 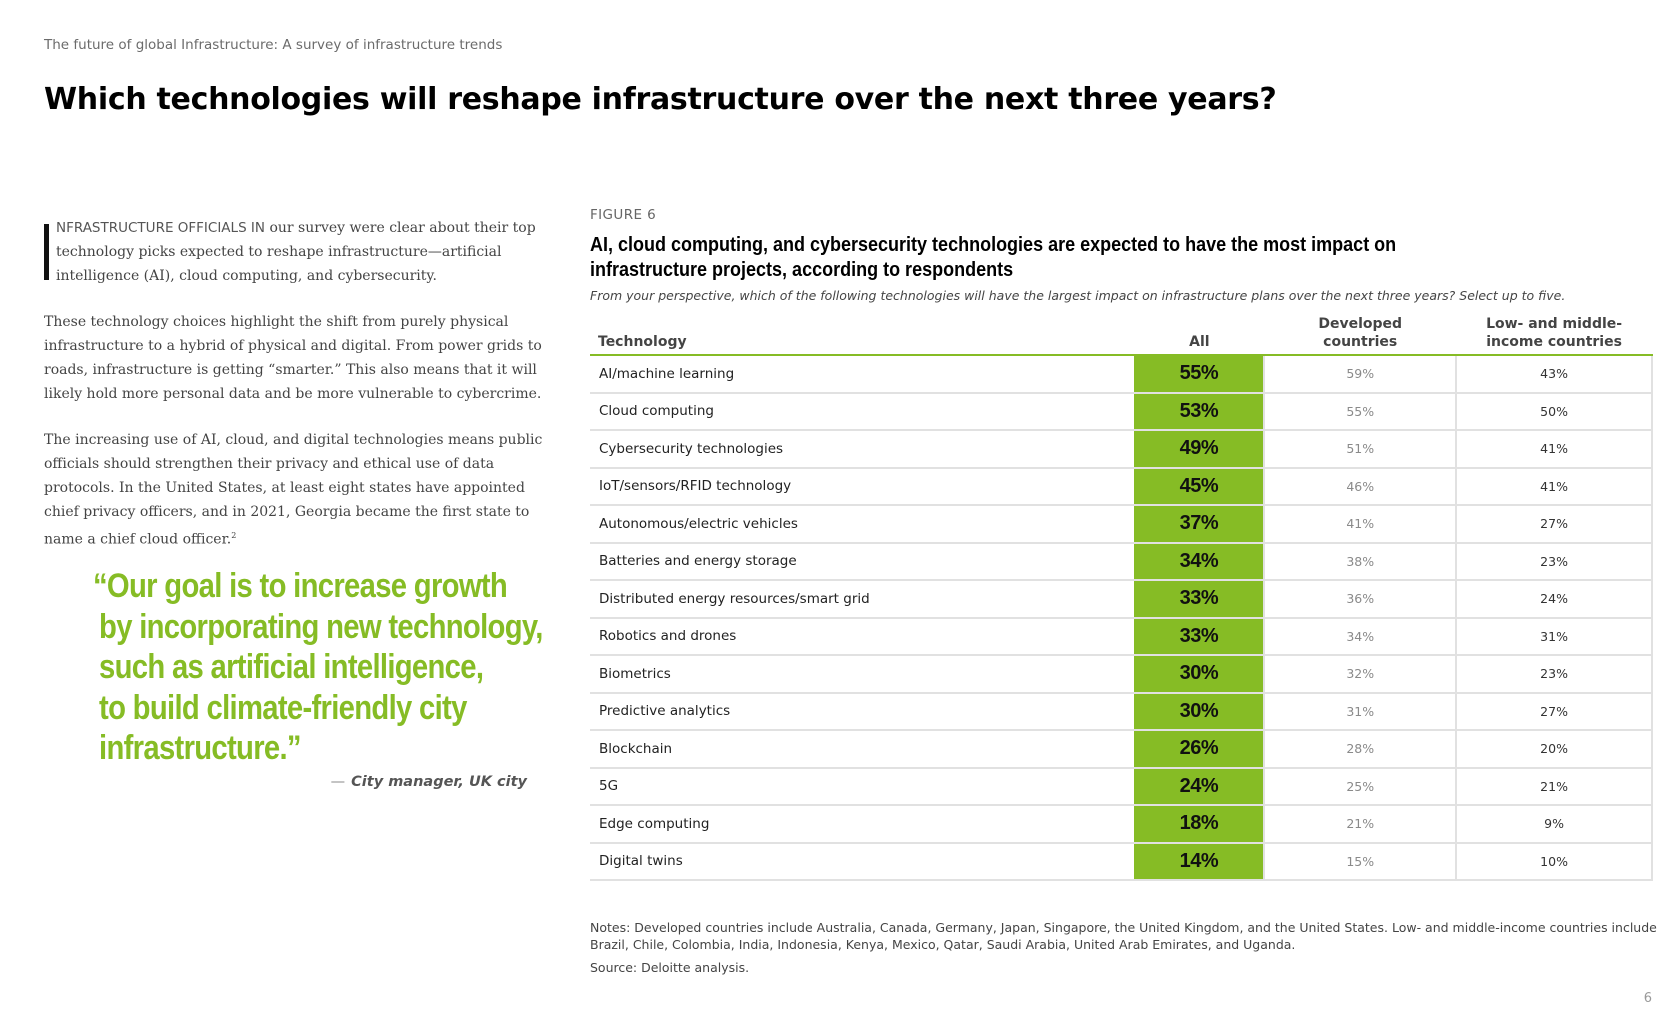 I want to click on table-row: Biometrics 30% 32% 23%, so click(x=1121, y=674).